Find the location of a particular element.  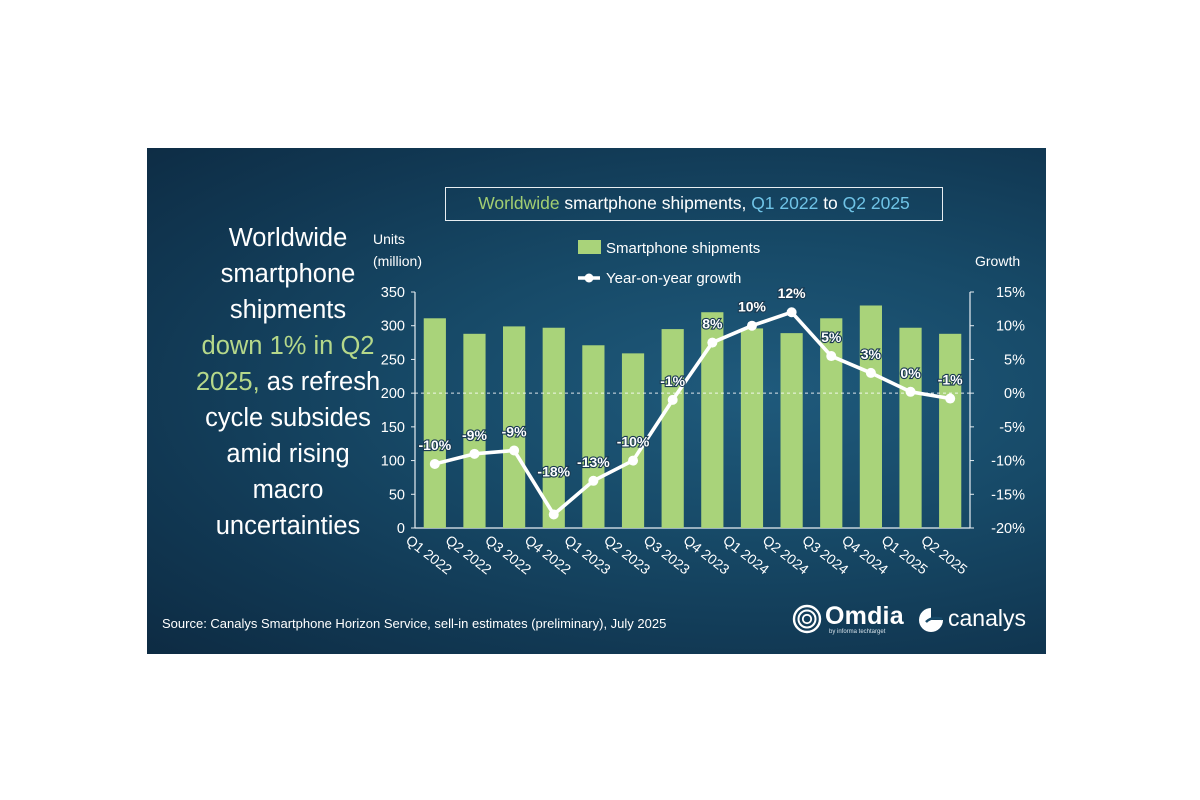

headline-line: 2025, as refresh is located at coordinates (288, 382).